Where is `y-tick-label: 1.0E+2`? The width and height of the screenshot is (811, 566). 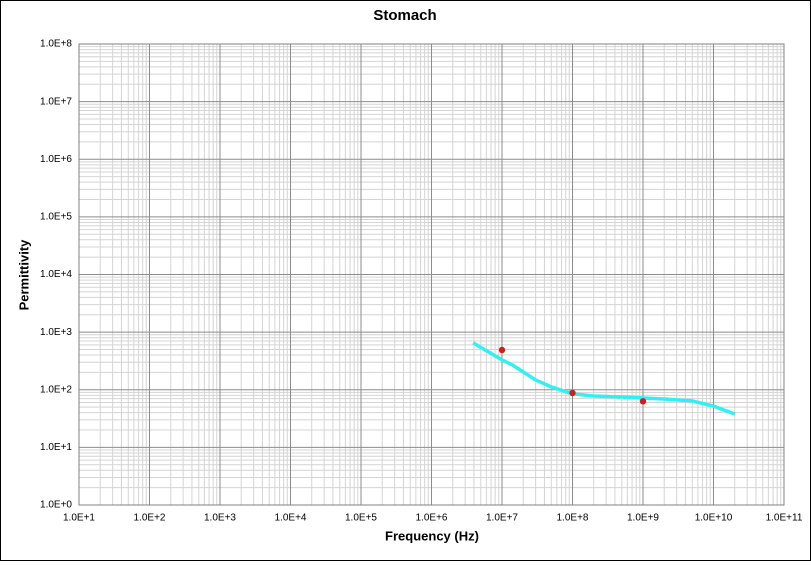
y-tick-label: 1.0E+2 is located at coordinates (56, 389).